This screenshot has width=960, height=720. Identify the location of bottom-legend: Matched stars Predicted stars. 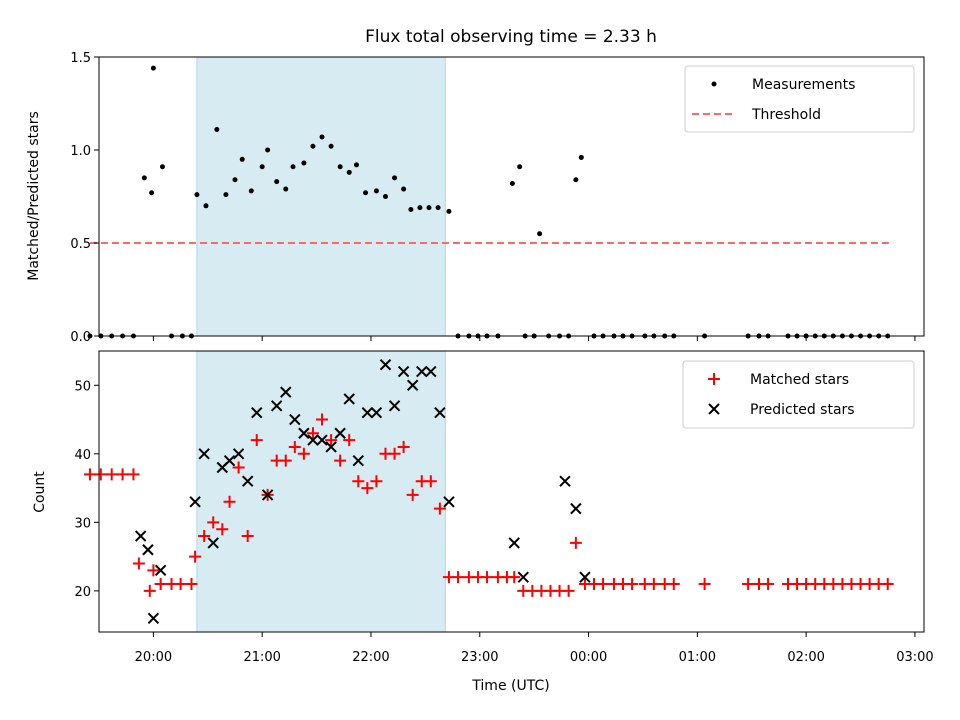
(798, 394).